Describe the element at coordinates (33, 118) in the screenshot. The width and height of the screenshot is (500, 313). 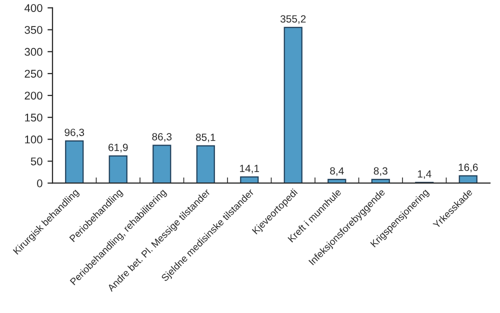
I see `y-tick-label: 150` at that location.